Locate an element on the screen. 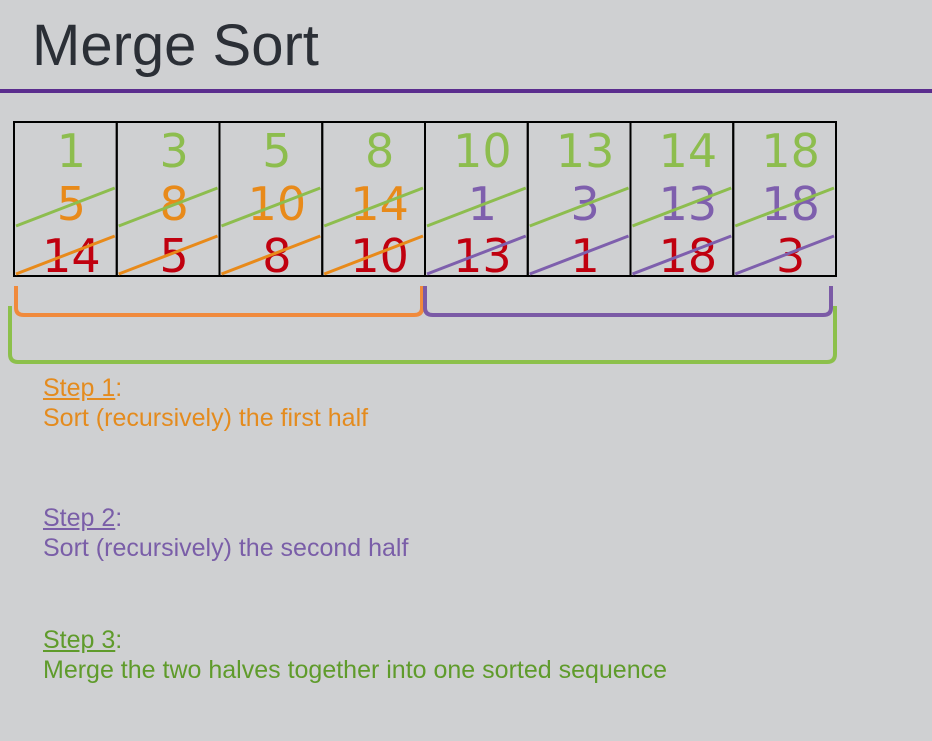 The width and height of the screenshot is (932, 741). whole-array-bracket is located at coordinates (422, 335).